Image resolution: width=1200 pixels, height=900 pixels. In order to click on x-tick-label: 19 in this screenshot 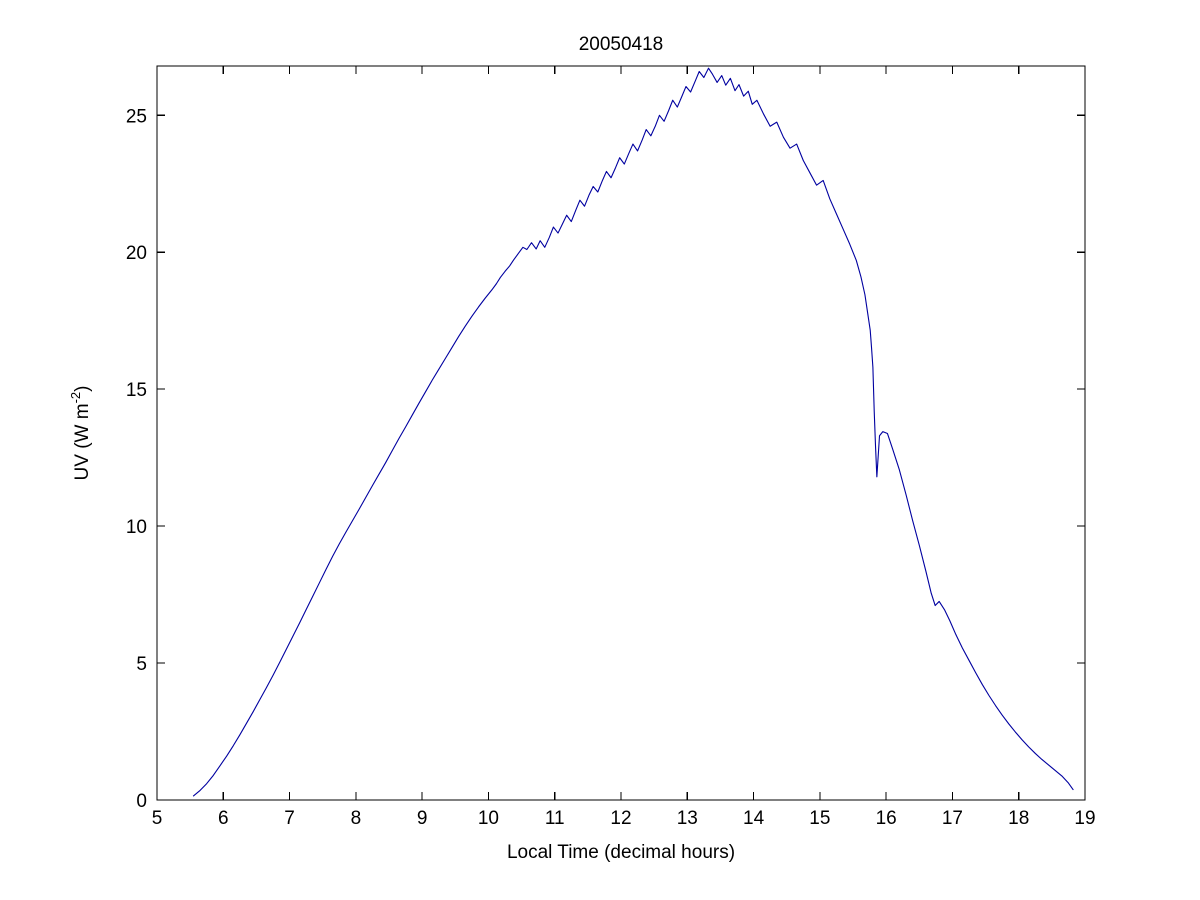, I will do `click(1084, 818)`.